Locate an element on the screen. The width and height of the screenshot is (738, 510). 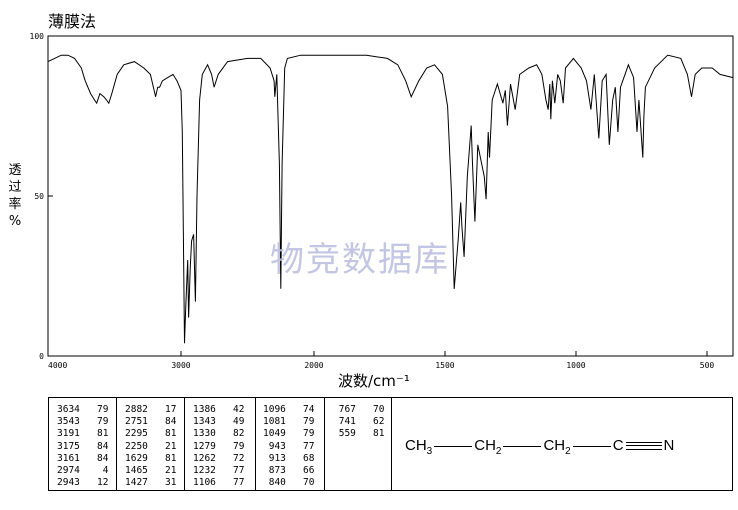
x-tick-label: 500 is located at coordinates (707, 365).